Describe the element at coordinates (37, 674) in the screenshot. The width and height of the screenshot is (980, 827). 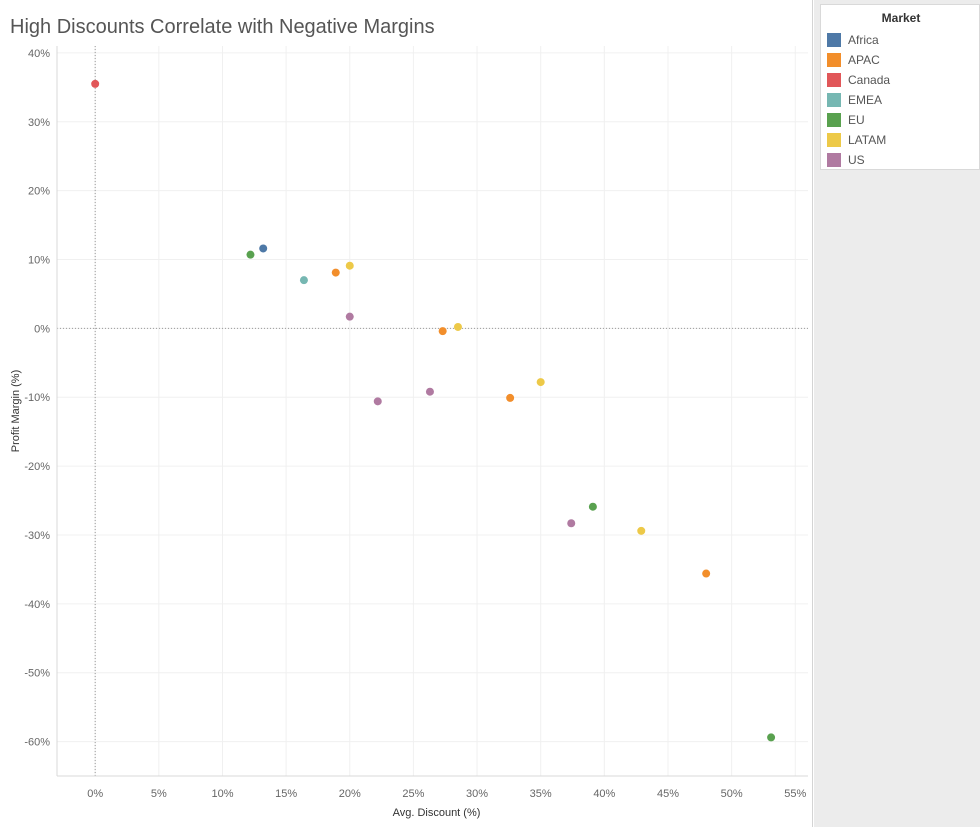
I see `y-tick-label: -50%` at that location.